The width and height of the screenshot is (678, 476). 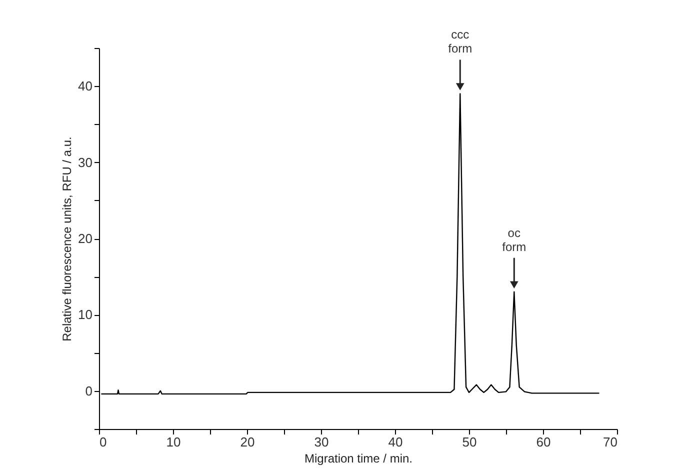 What do you see at coordinates (88, 390) in the screenshot?
I see `y-tick-label: 0` at bounding box center [88, 390].